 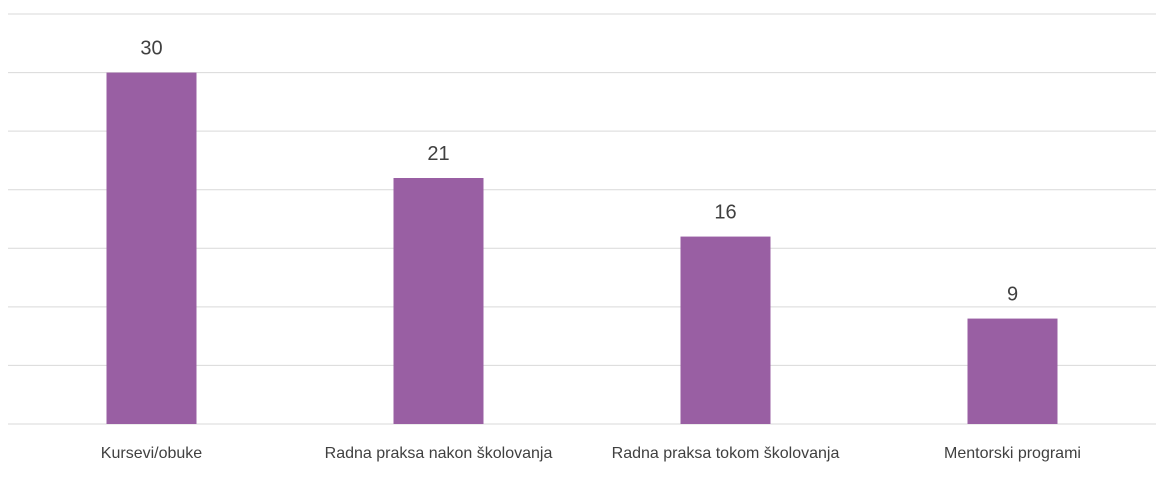 I want to click on x-tick-label: Kursevi/obuke, so click(x=151, y=453).